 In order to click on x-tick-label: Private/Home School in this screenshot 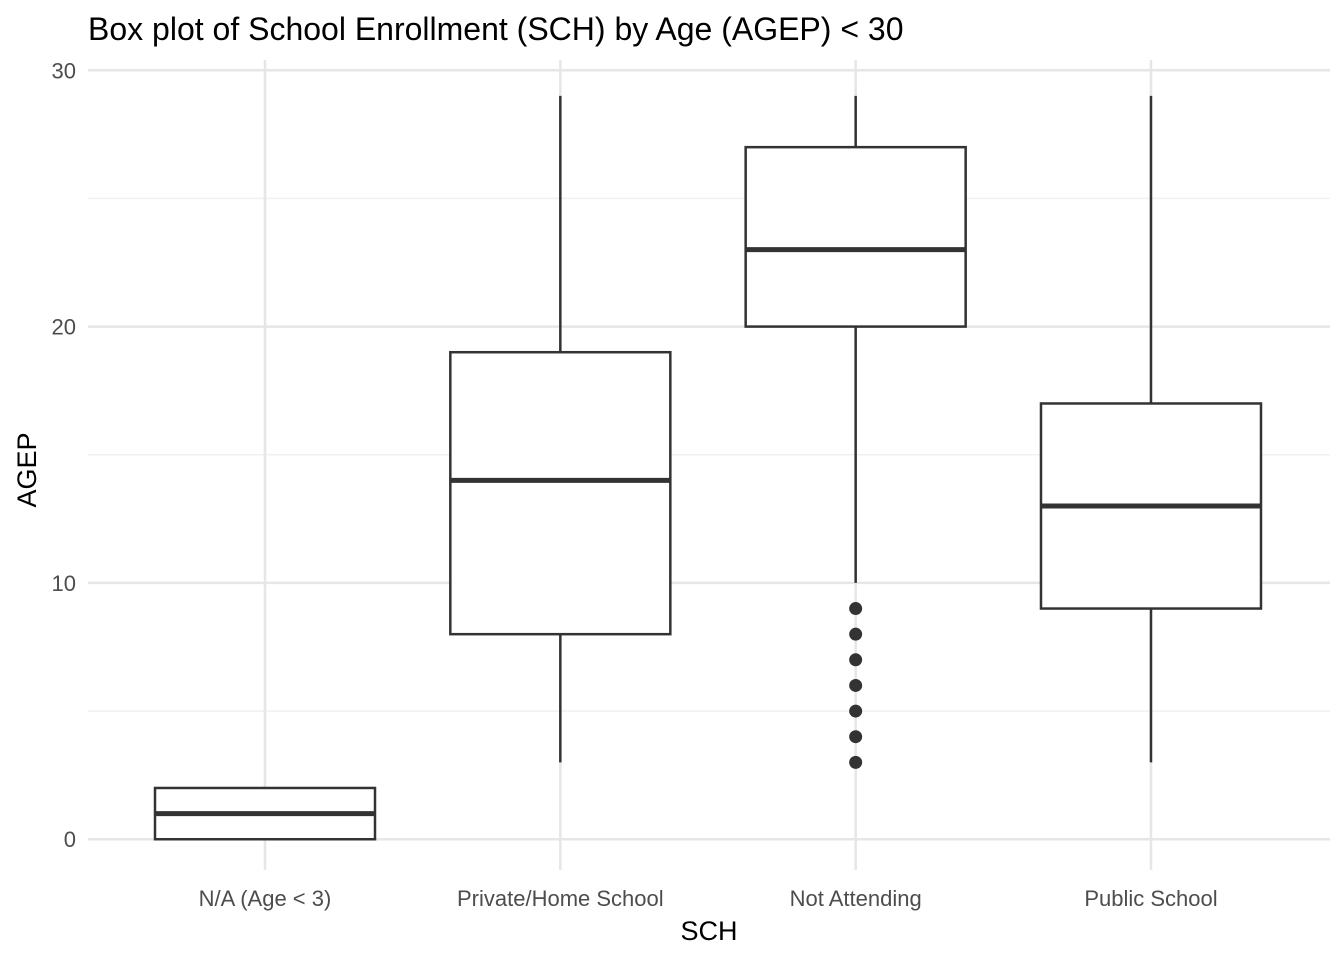, I will do `click(560, 898)`.